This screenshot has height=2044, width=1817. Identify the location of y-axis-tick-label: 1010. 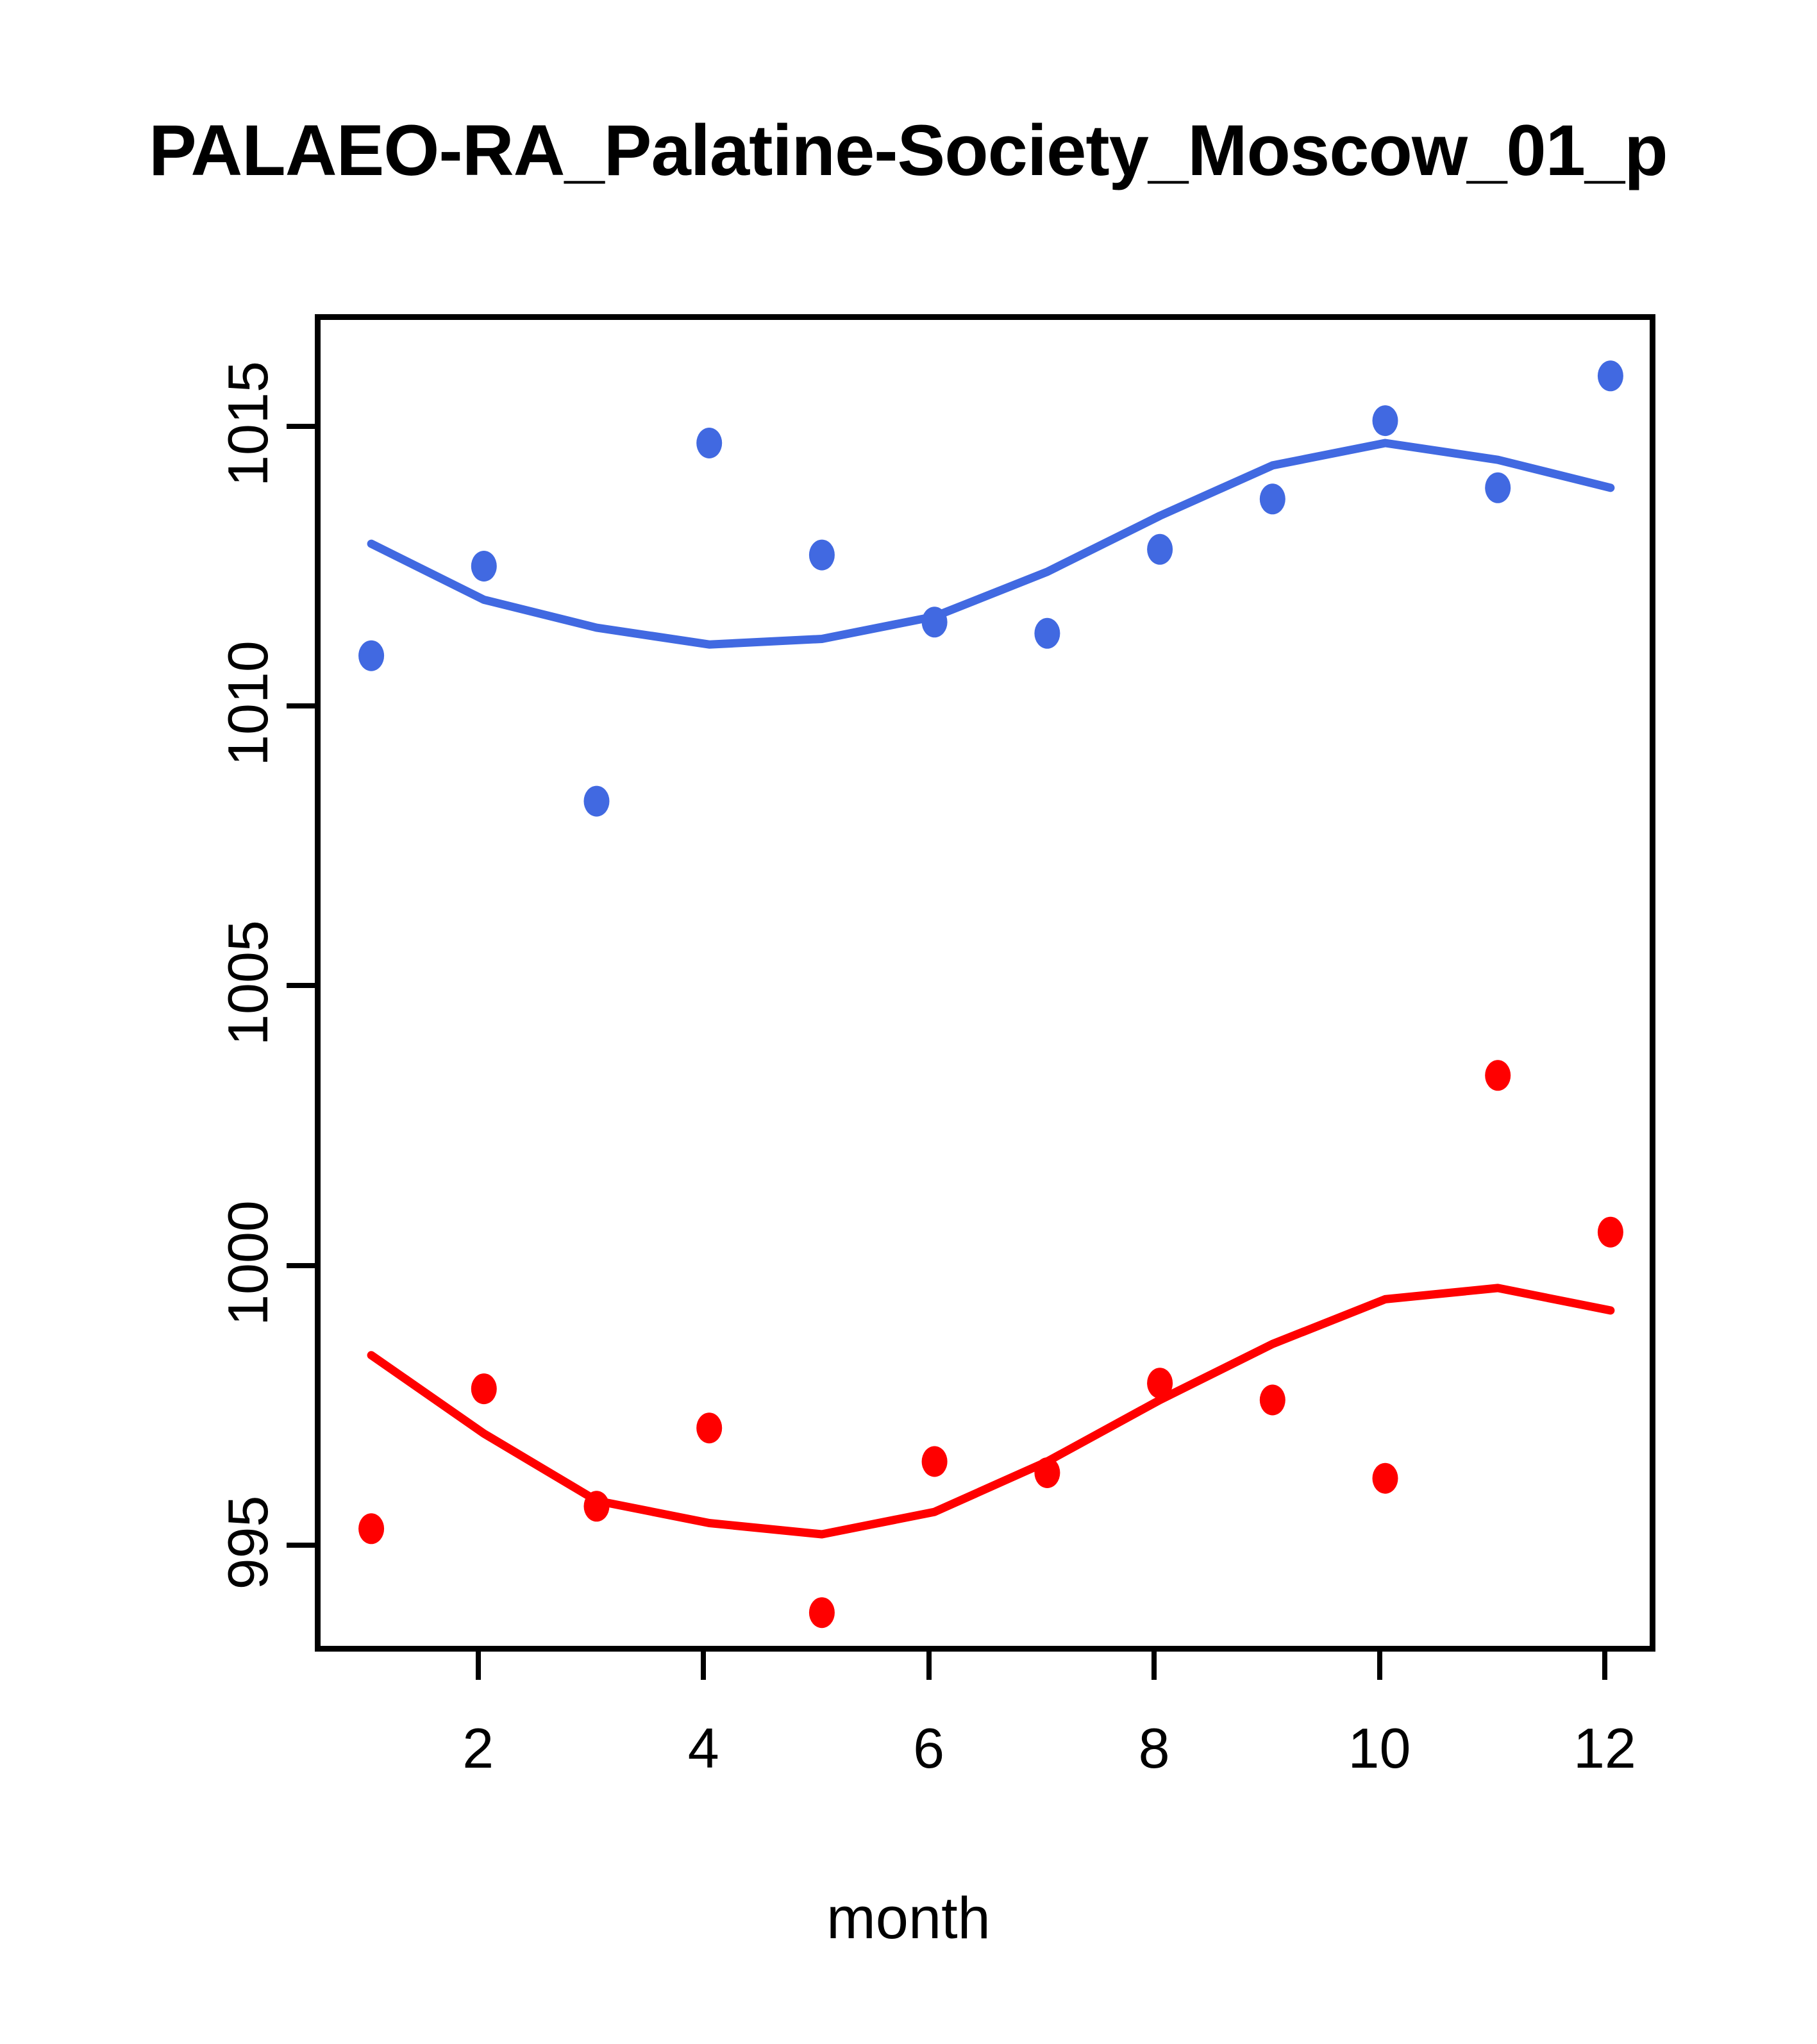
(248, 704).